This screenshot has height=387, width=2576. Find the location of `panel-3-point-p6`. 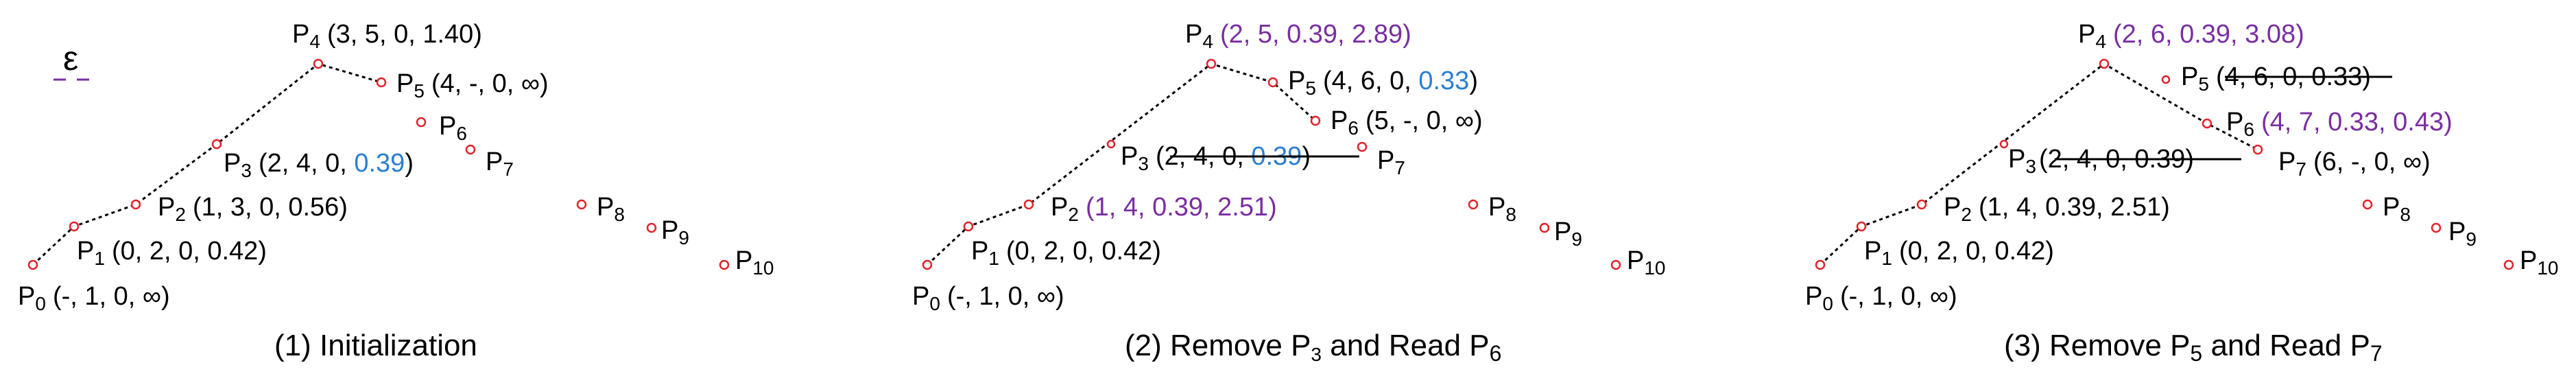

panel-3-point-p6 is located at coordinates (2207, 123).